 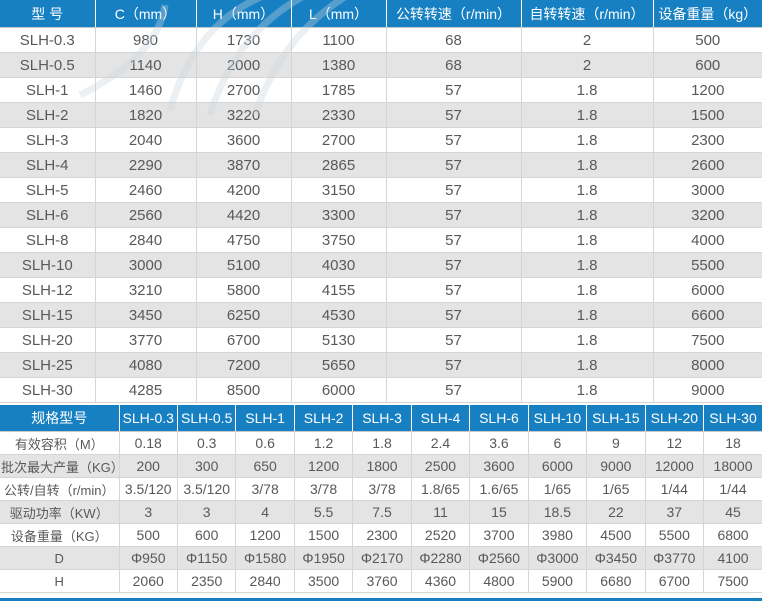 I want to click on value-cell: 2520, so click(x=440, y=535).